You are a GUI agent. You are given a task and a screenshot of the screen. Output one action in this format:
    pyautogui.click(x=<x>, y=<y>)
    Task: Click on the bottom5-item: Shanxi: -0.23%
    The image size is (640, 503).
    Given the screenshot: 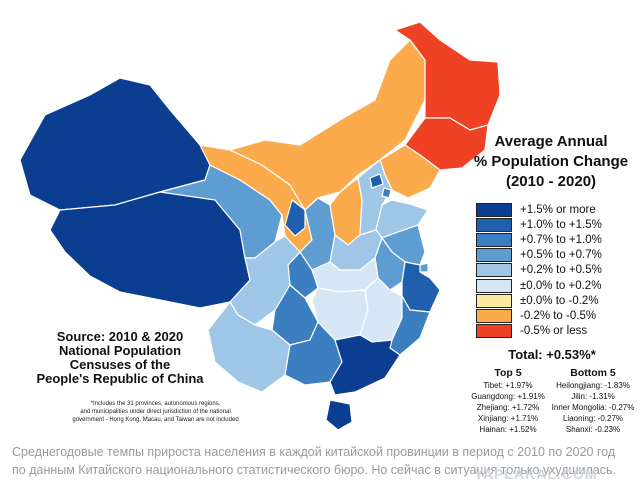 What is the action you would take?
    pyautogui.click(x=593, y=429)
    